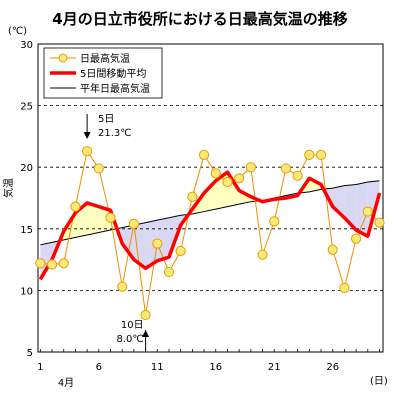 Image resolution: width=400 pixels, height=400 pixels. Describe the element at coordinates (63, 58) in the screenshot. I see `legend-marker-daily` at that location.